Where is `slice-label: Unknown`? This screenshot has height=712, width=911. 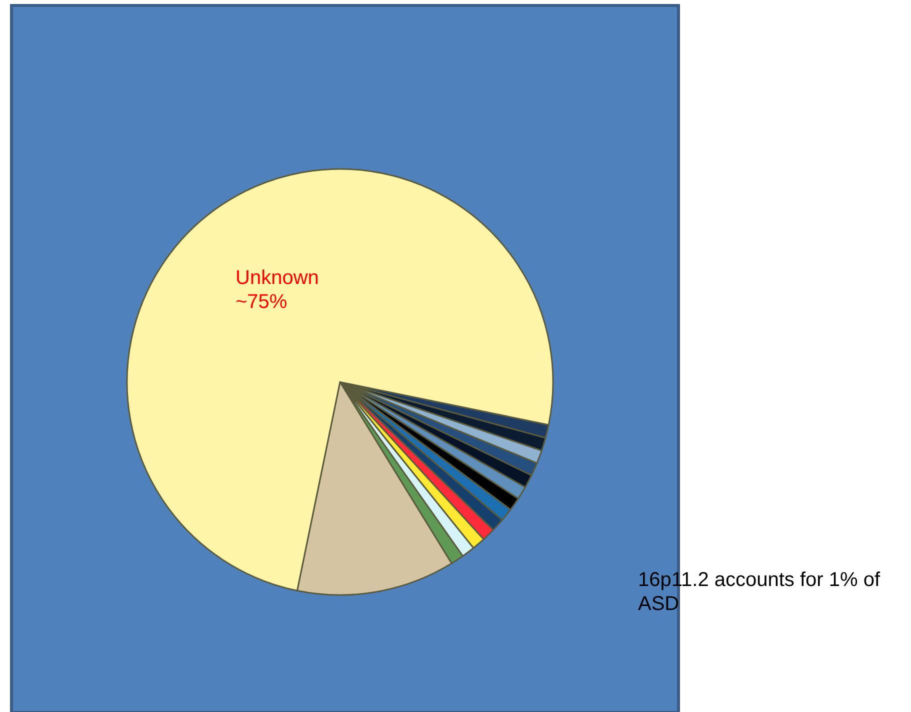
slice-label: Unknown is located at coordinates (277, 278).